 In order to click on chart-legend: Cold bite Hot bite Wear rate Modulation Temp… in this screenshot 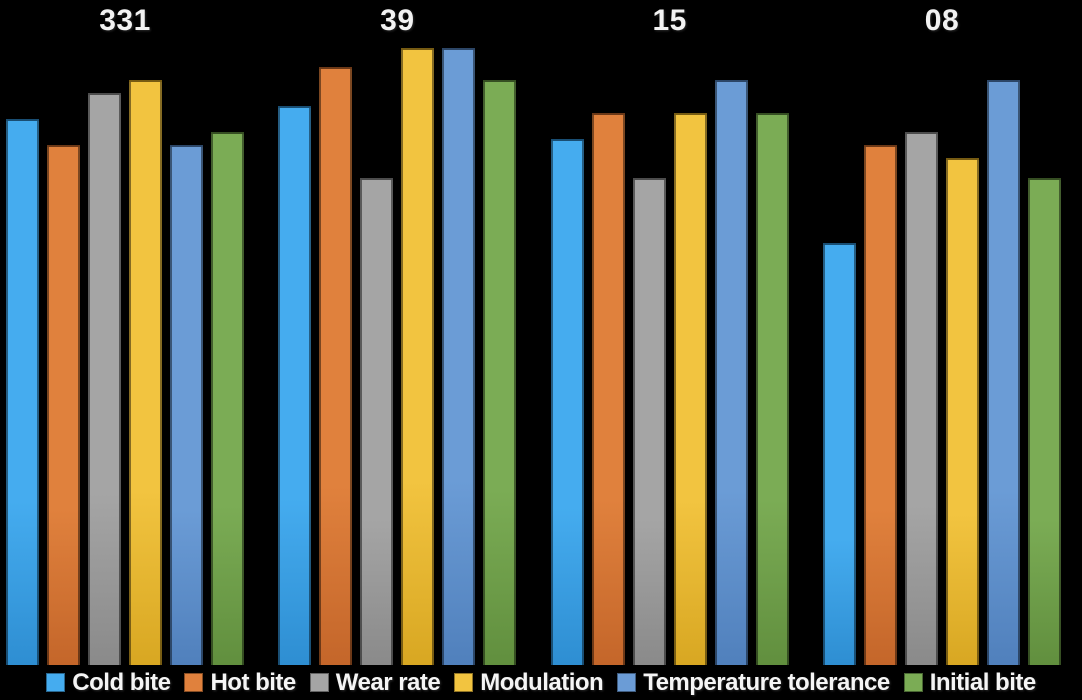, I will do `click(541, 682)`.